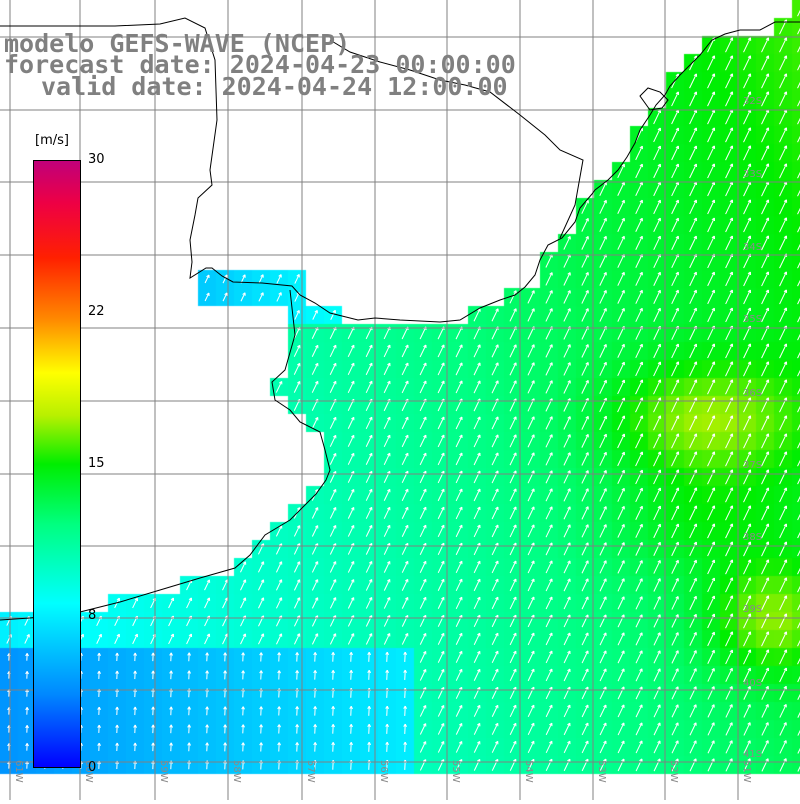 The height and width of the screenshot is (804, 800). Describe the element at coordinates (752, 609) in the screenshot. I see `latitude-label: 39S` at that location.